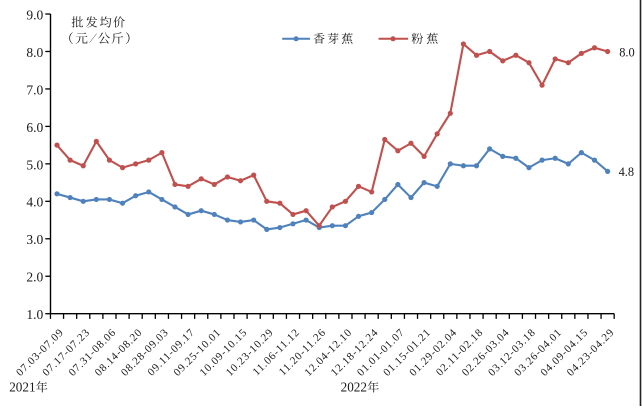 The image size is (642, 411). I want to click on svg-text: 4.0, so click(34, 202).